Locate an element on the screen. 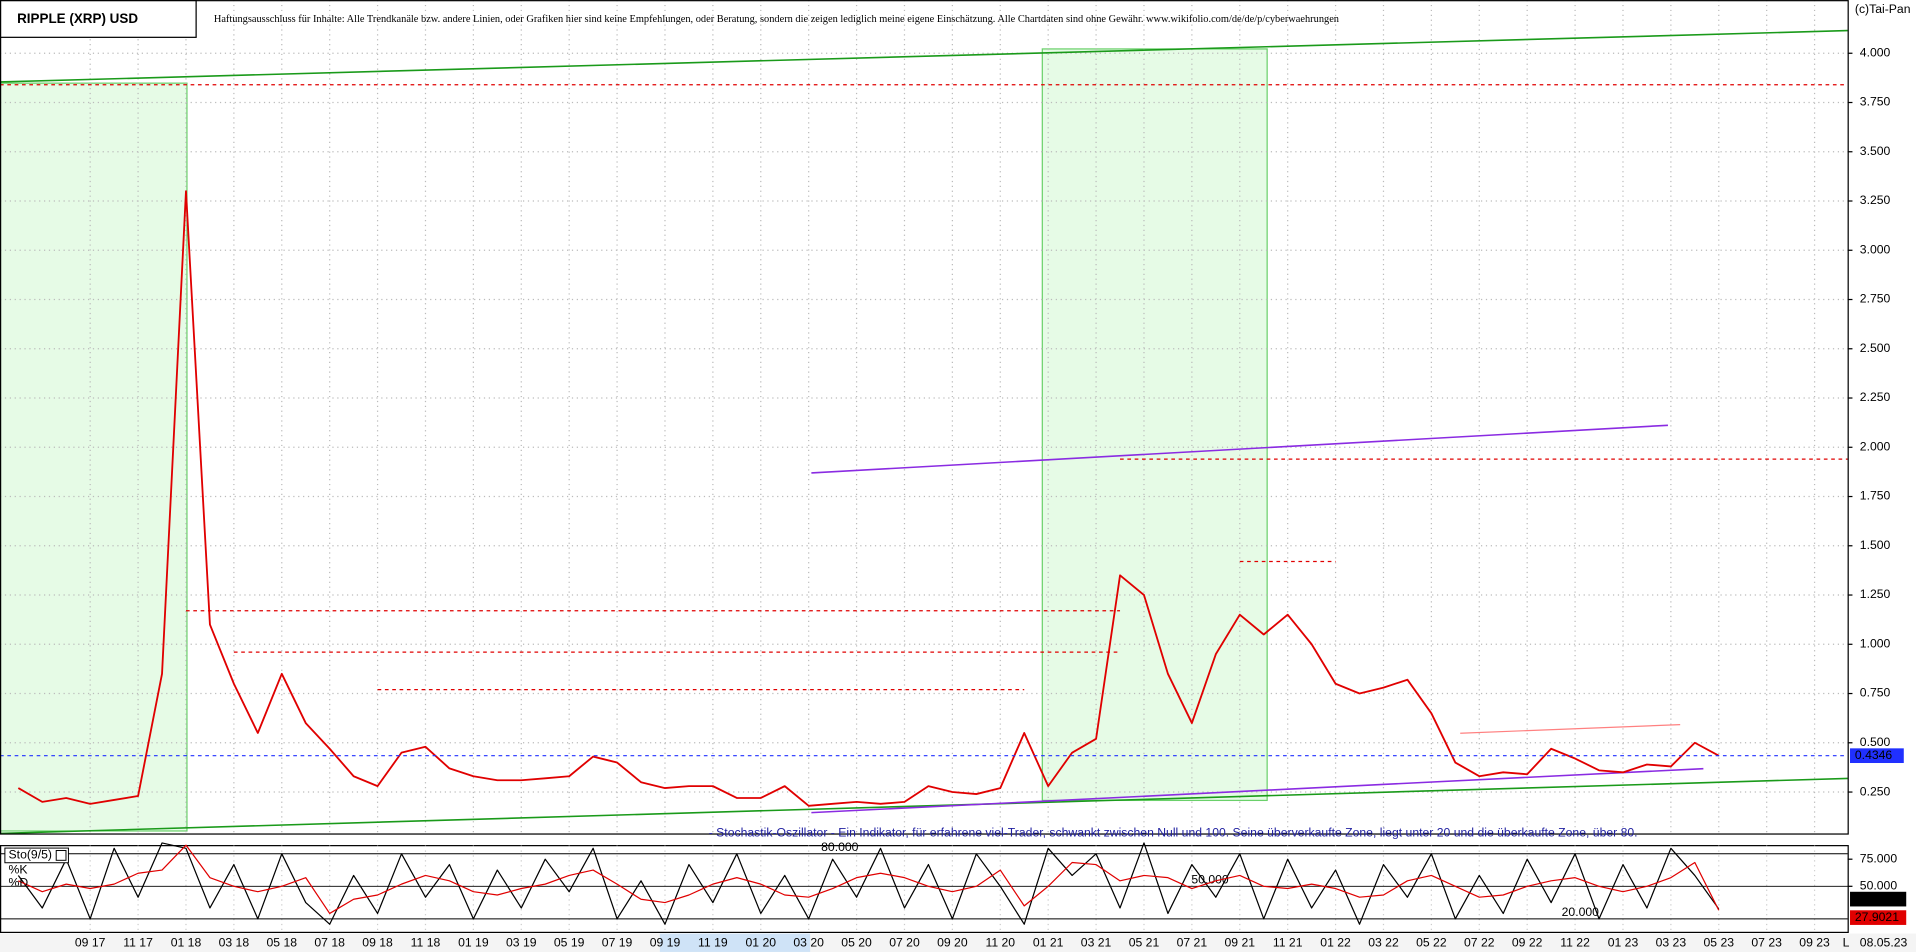 The height and width of the screenshot is (952, 1916). x-tick-label: 11 22 is located at coordinates (1575, 943).